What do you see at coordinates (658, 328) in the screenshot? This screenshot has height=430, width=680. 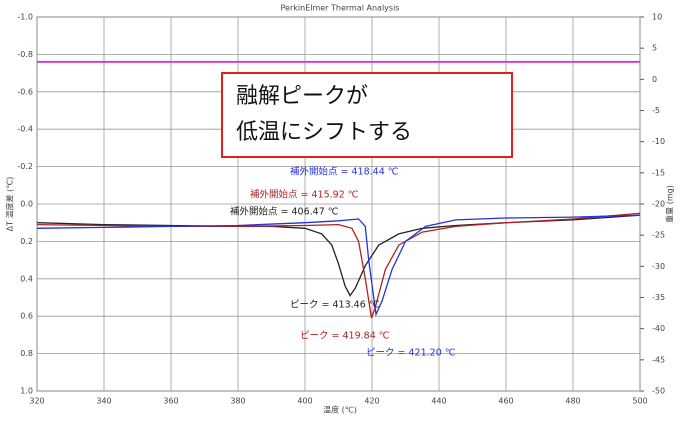 I see `y2-tick-label: -40` at bounding box center [658, 328].